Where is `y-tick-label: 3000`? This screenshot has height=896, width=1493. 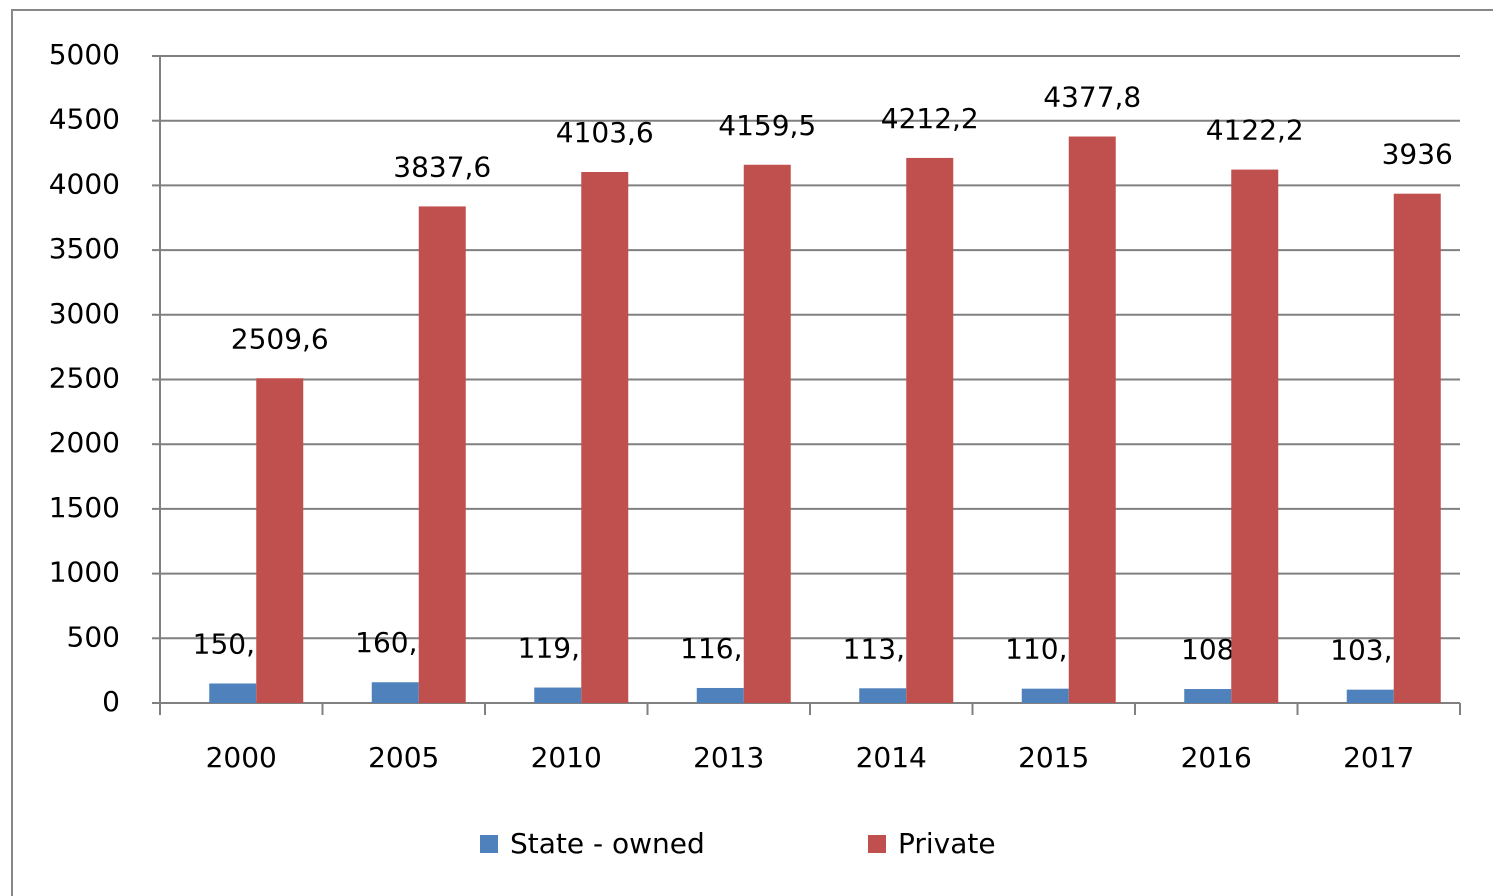
y-tick-label: 3000 is located at coordinates (84, 313).